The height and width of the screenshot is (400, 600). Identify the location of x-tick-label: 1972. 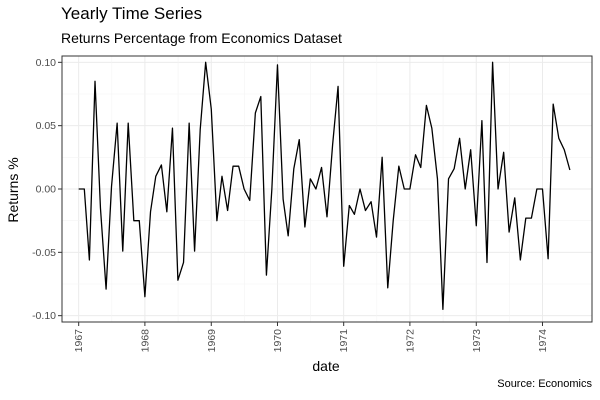
(410, 341).